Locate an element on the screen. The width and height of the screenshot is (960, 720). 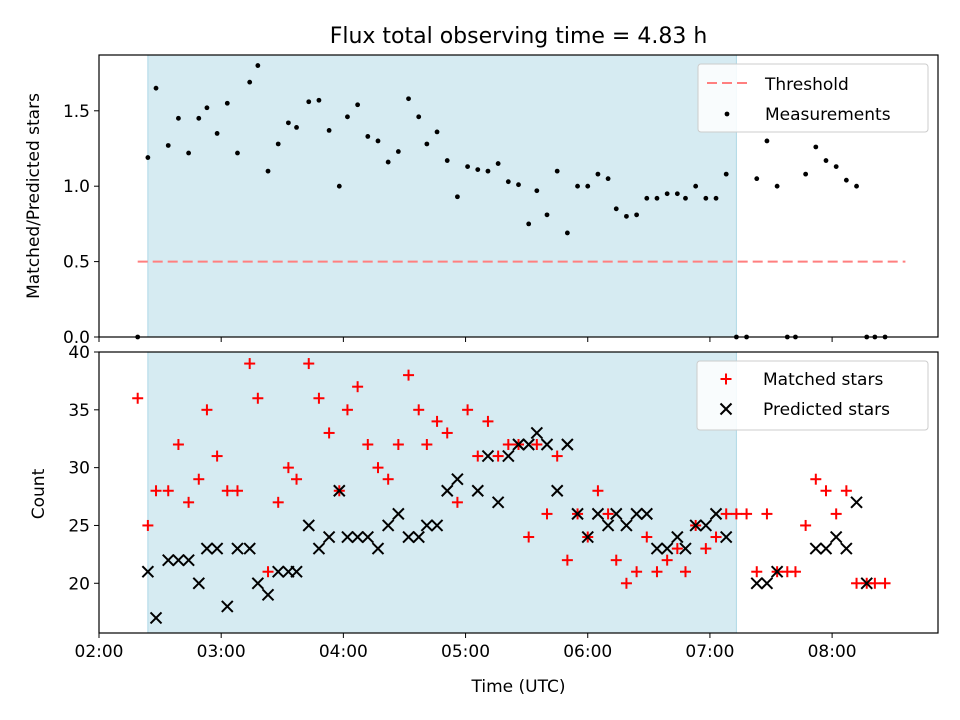
y-tick-label: 1.5 is located at coordinates (76, 112).